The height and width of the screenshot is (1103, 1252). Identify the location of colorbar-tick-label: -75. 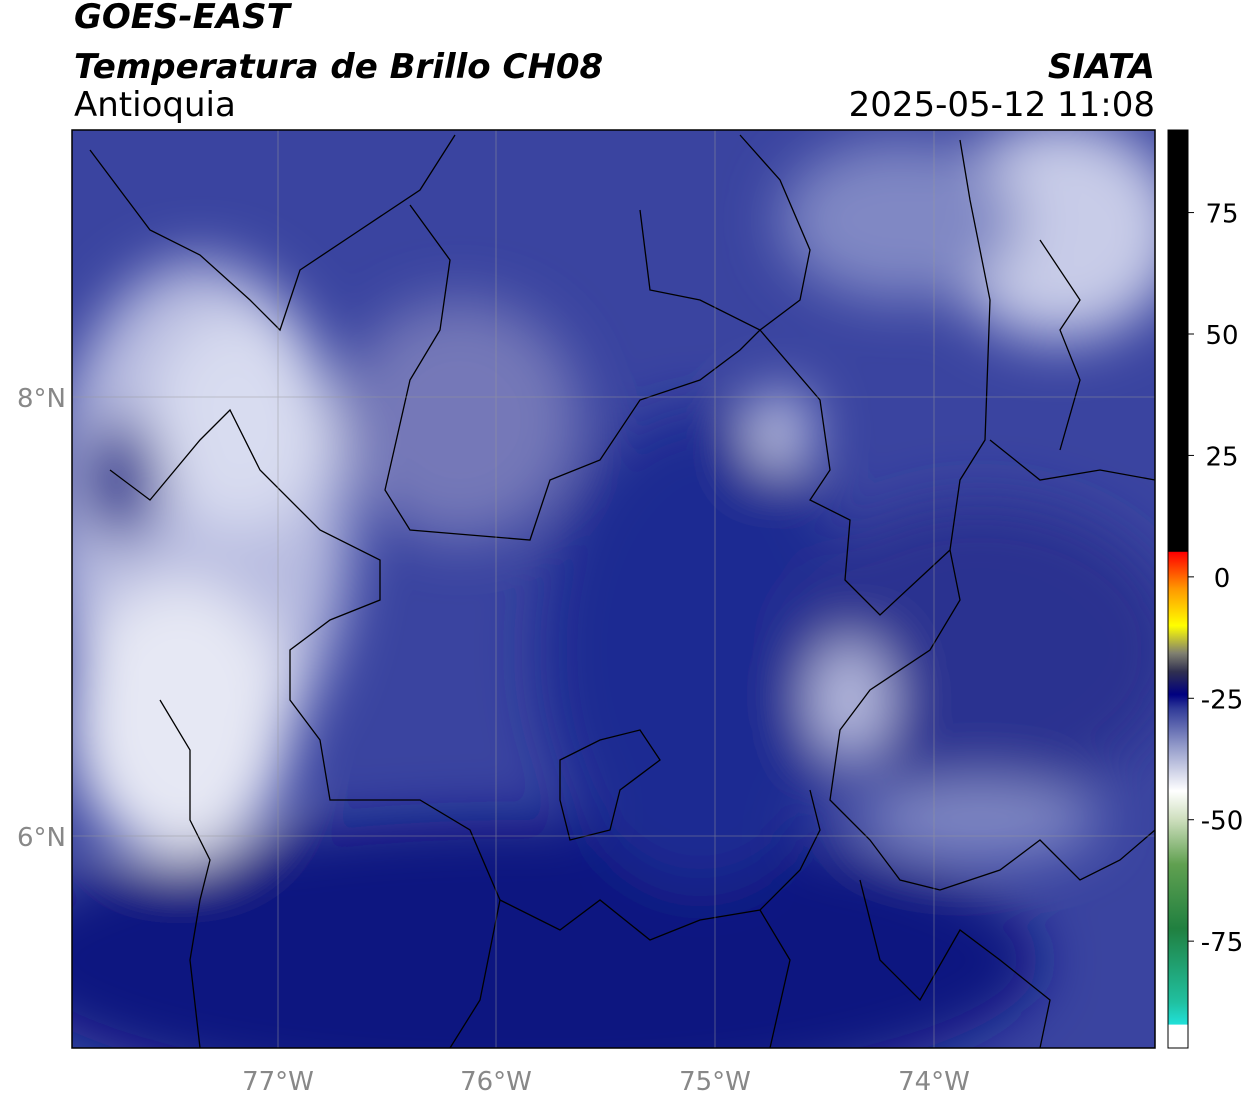
(1222, 943).